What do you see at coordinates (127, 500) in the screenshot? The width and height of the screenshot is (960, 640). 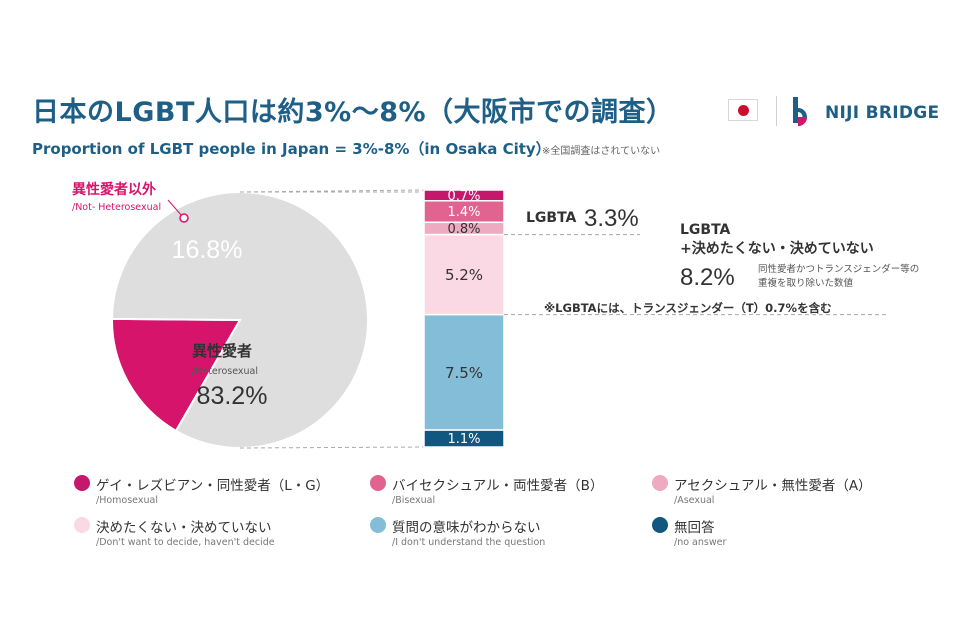 I see `legend-sublabel: /Homosexual` at bounding box center [127, 500].